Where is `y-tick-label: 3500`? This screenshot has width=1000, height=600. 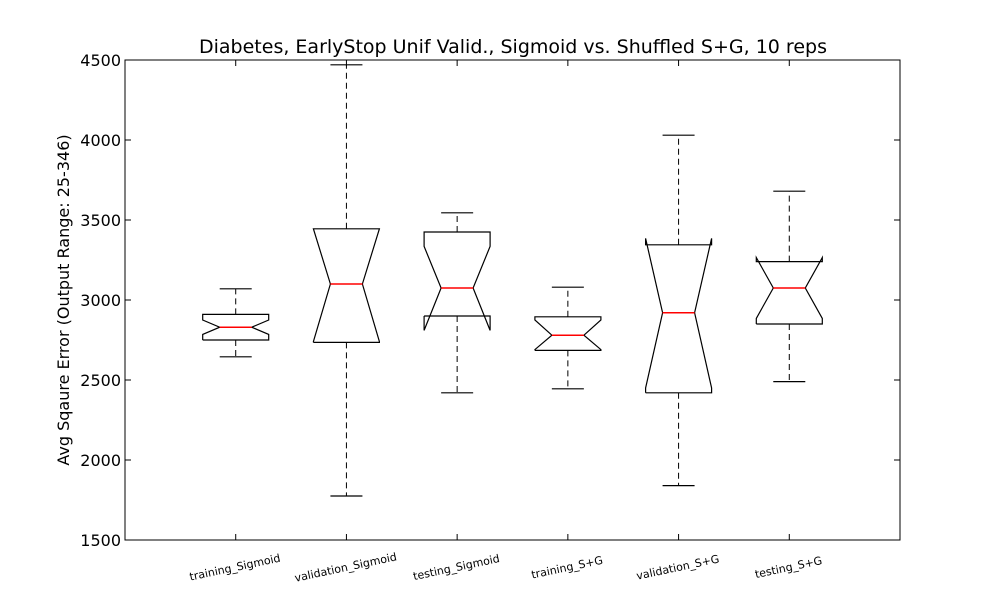 y-tick-label: 3500 is located at coordinates (100, 220).